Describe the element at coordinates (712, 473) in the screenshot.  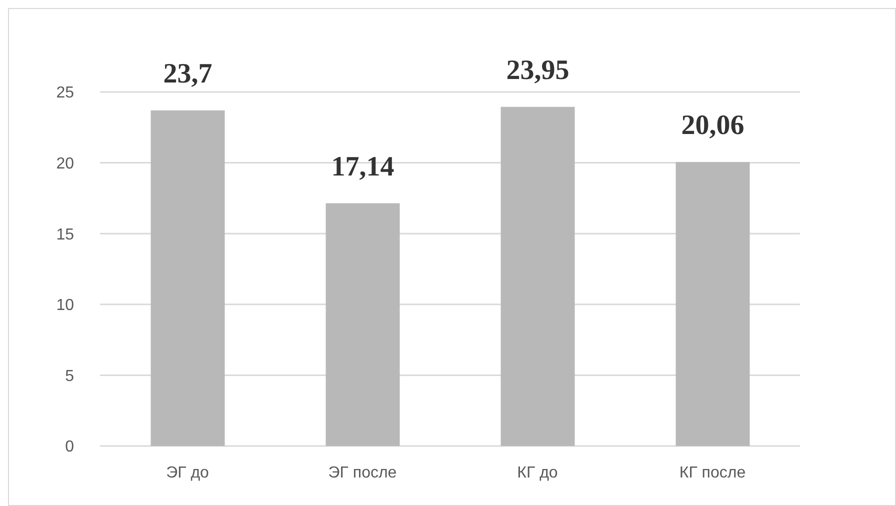
I see `x-tick-label: КГ после` at that location.